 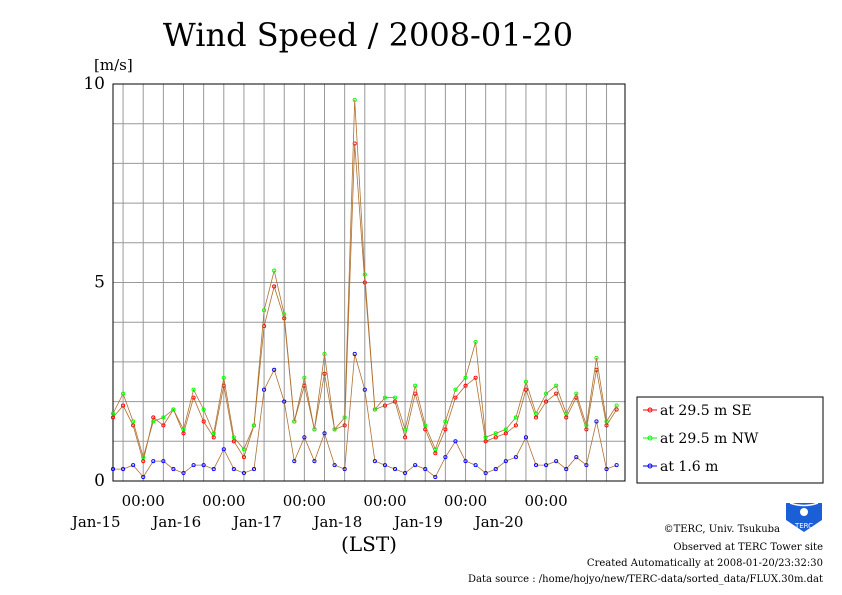 What do you see at coordinates (369, 544) in the screenshot?
I see `x-axis-label: (LST)` at bounding box center [369, 544].